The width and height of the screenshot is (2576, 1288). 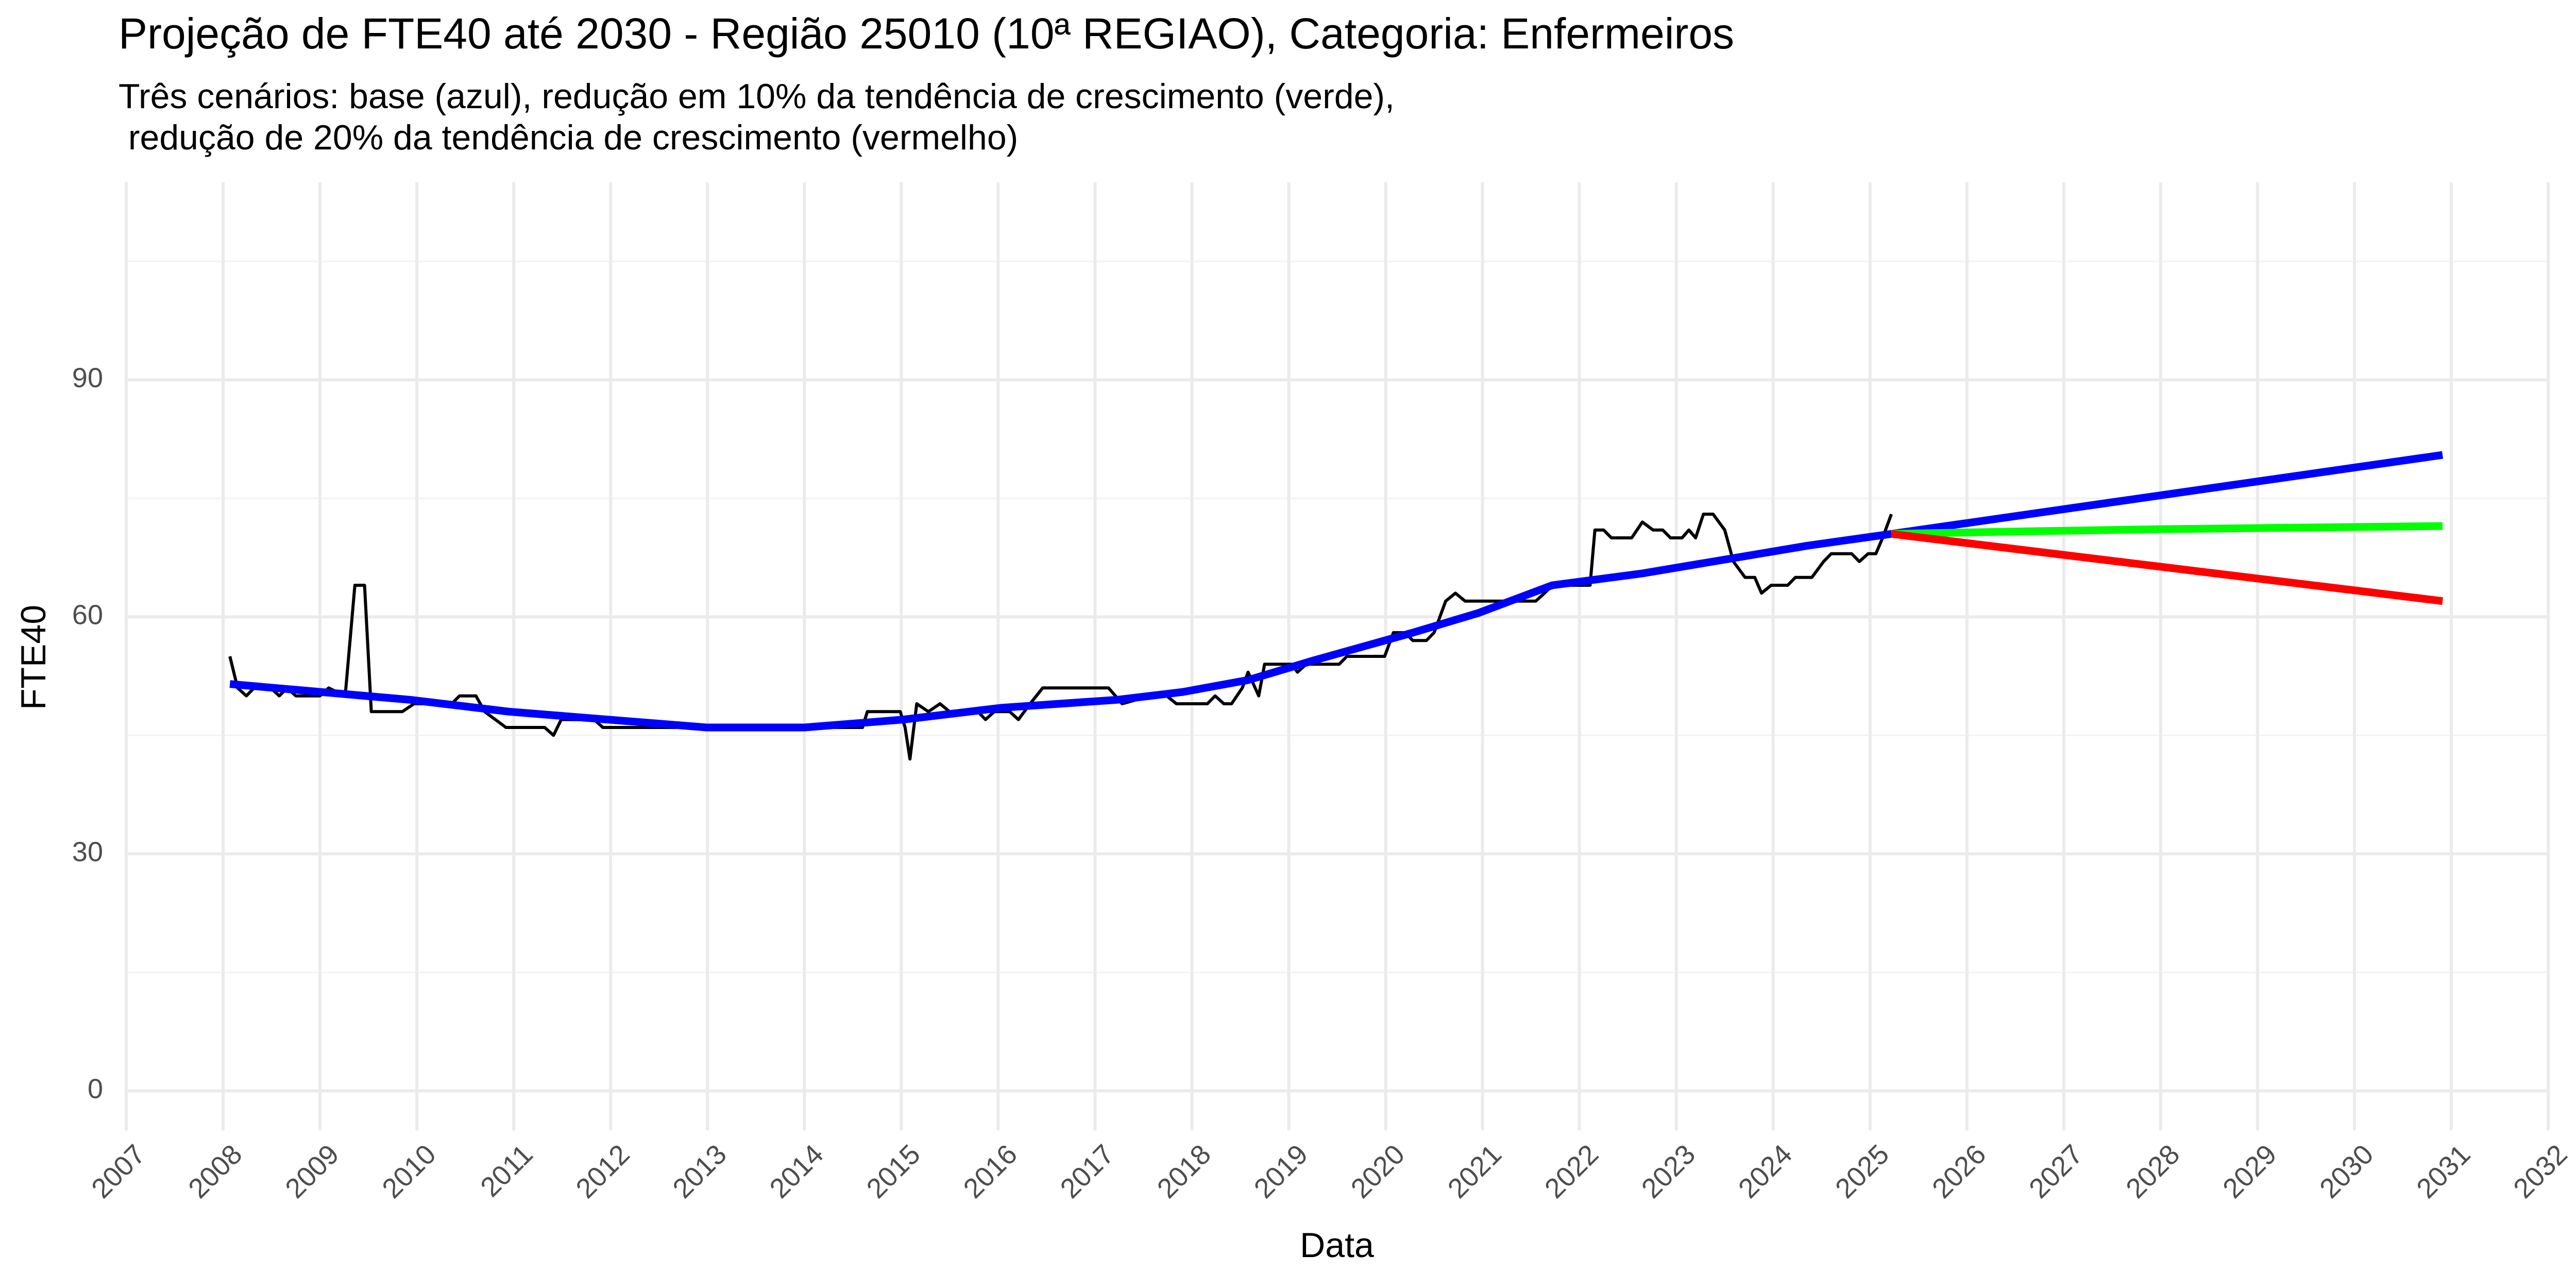 I want to click on y-tick-label: 60, so click(x=87, y=615).